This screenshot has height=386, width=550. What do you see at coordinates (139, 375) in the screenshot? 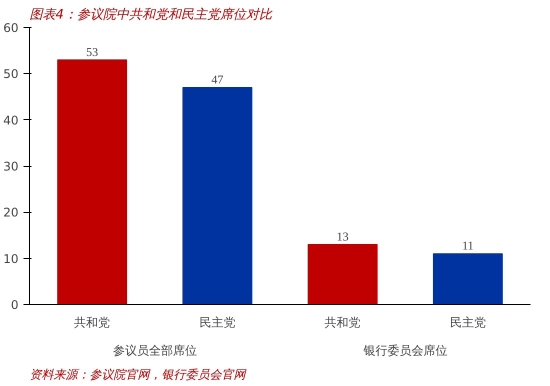
I see `text: 资料来源：参议院官网，银行委员会官网` at bounding box center [139, 375].